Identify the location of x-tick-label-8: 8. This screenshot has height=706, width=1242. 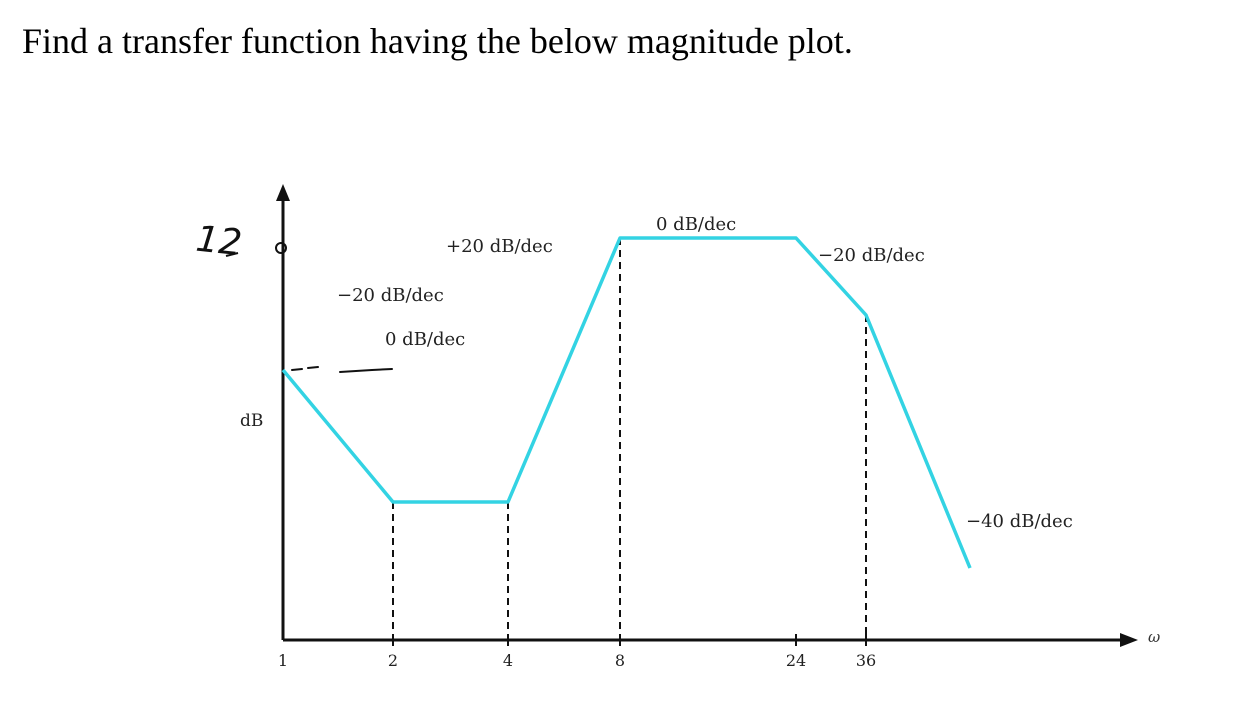
(620, 660).